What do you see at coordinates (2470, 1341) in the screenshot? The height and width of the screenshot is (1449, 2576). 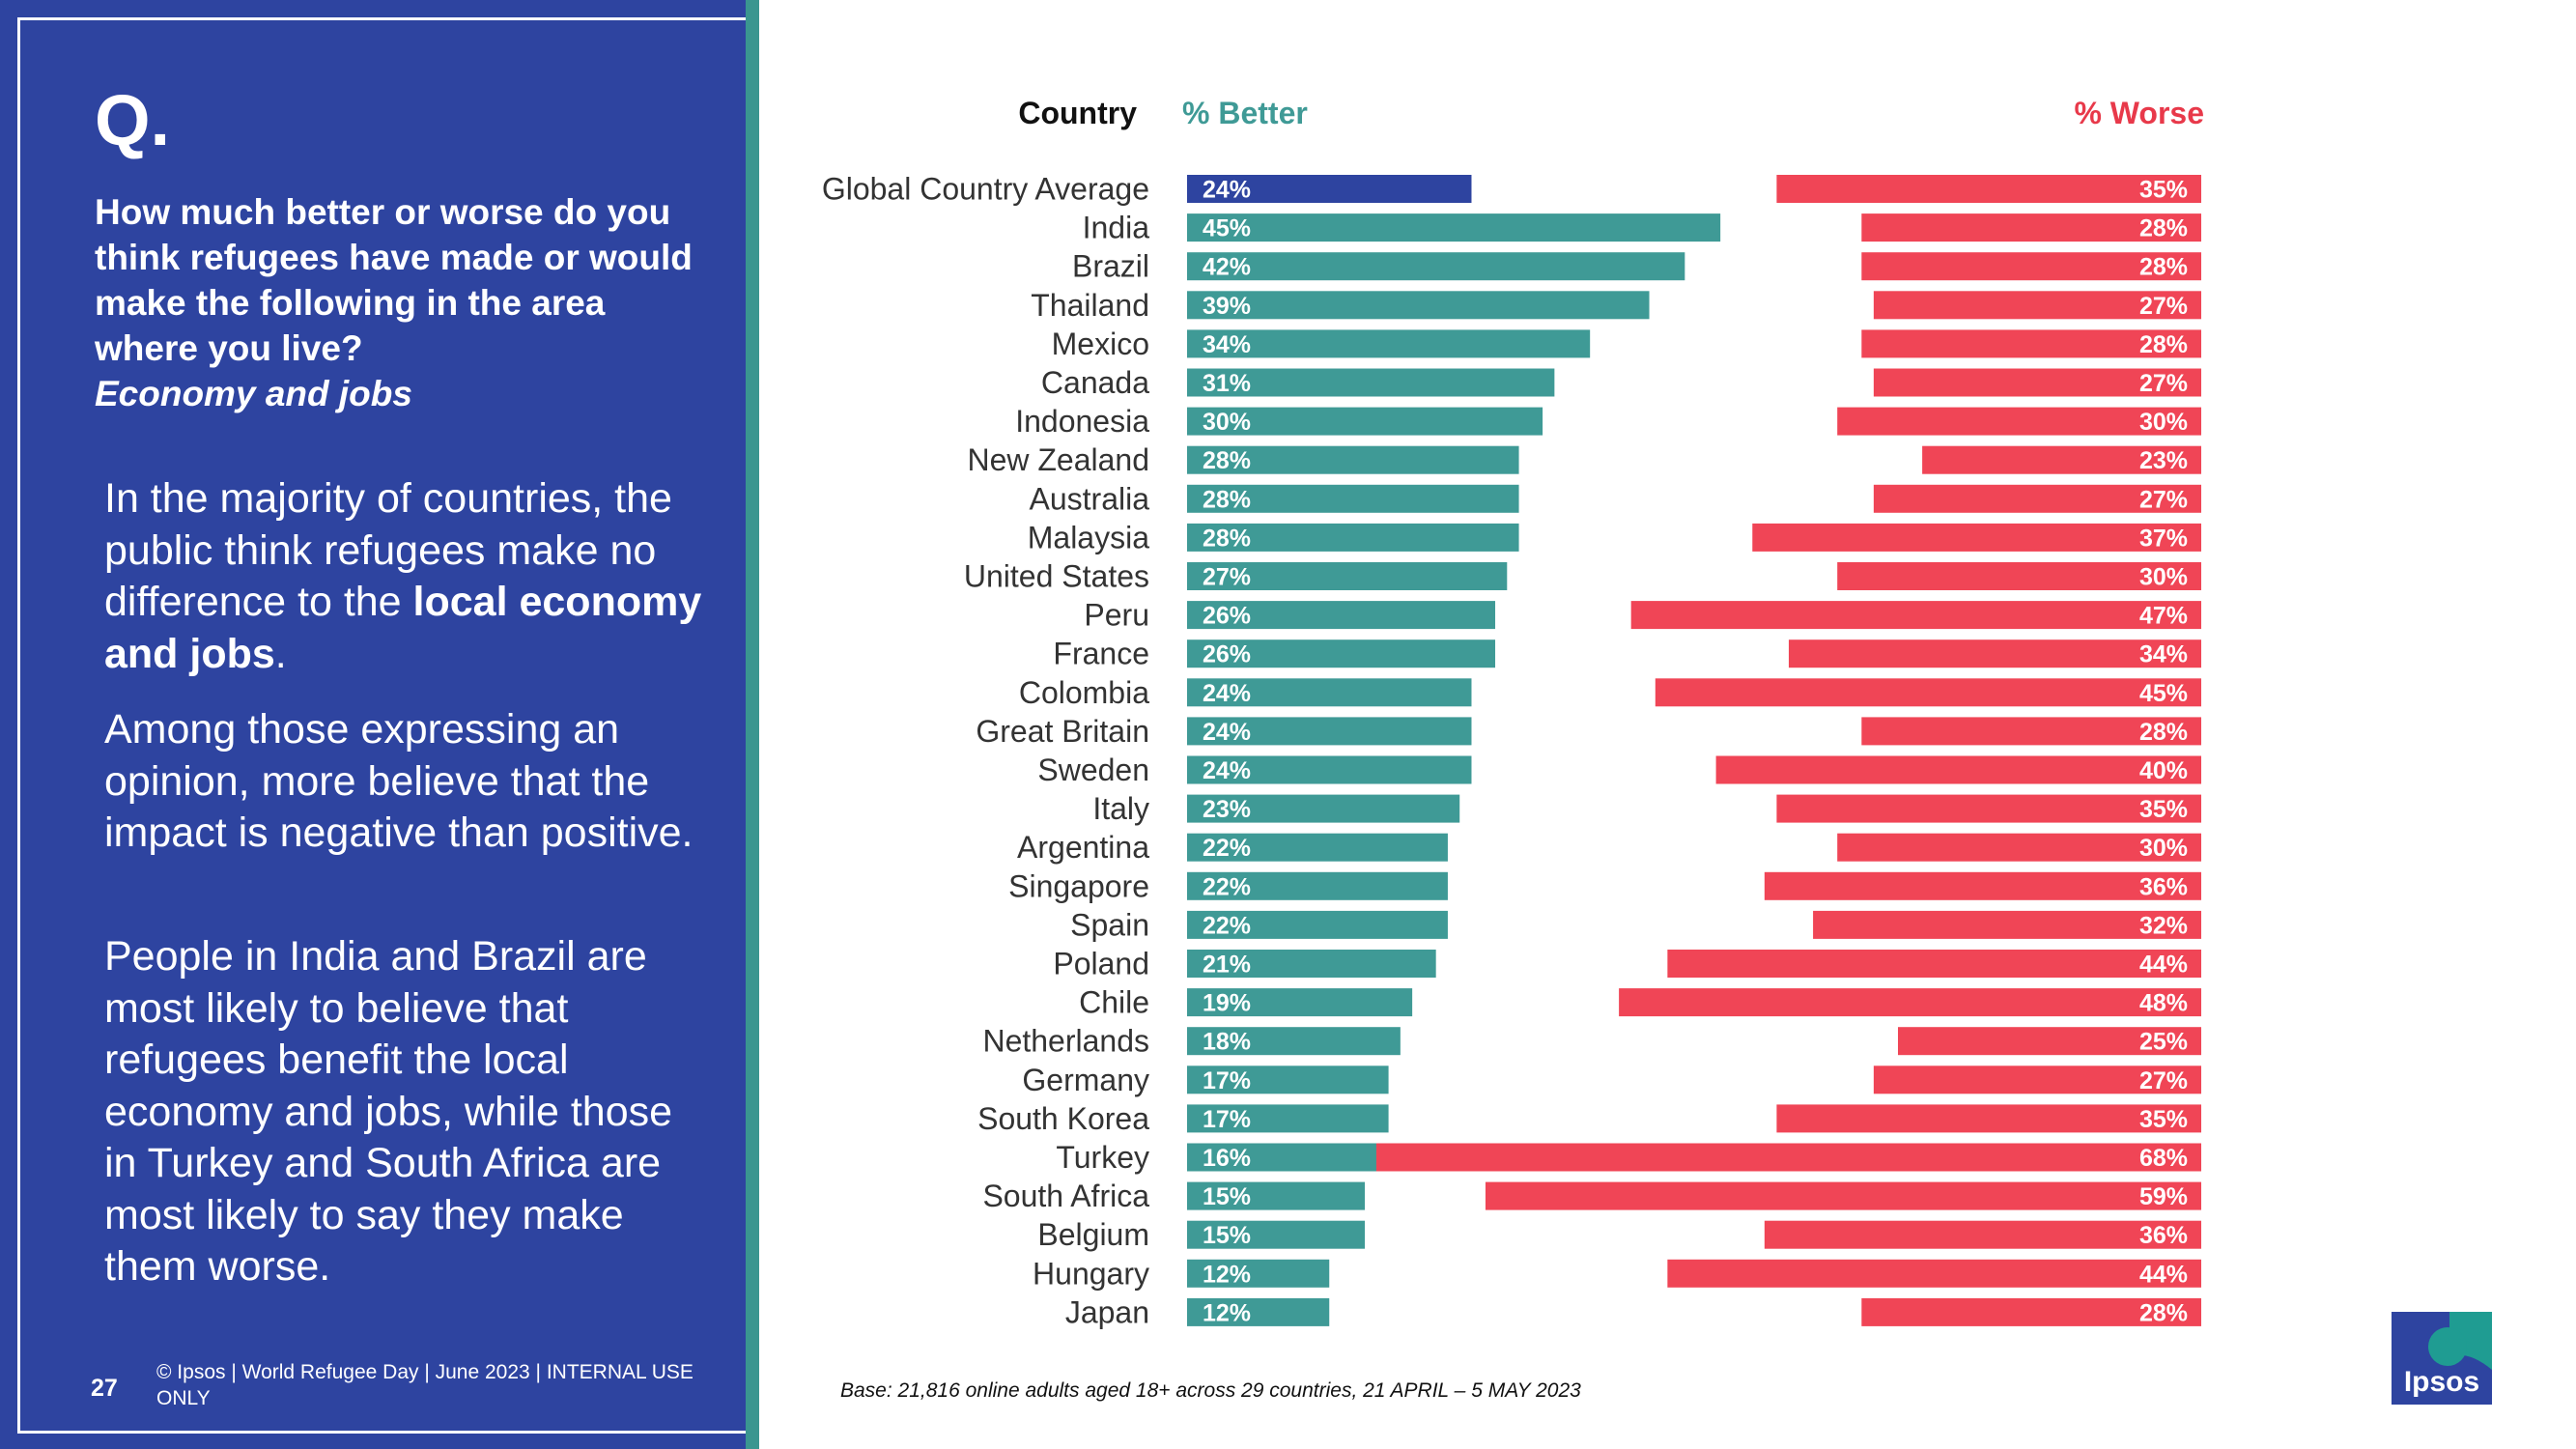 I see `logo-swoosh` at bounding box center [2470, 1341].